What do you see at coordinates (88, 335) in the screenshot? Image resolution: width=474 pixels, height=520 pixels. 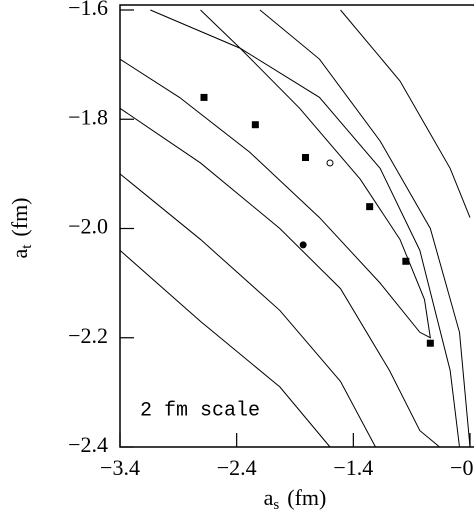 I see `y-tick-label: −2.2` at bounding box center [88, 335].